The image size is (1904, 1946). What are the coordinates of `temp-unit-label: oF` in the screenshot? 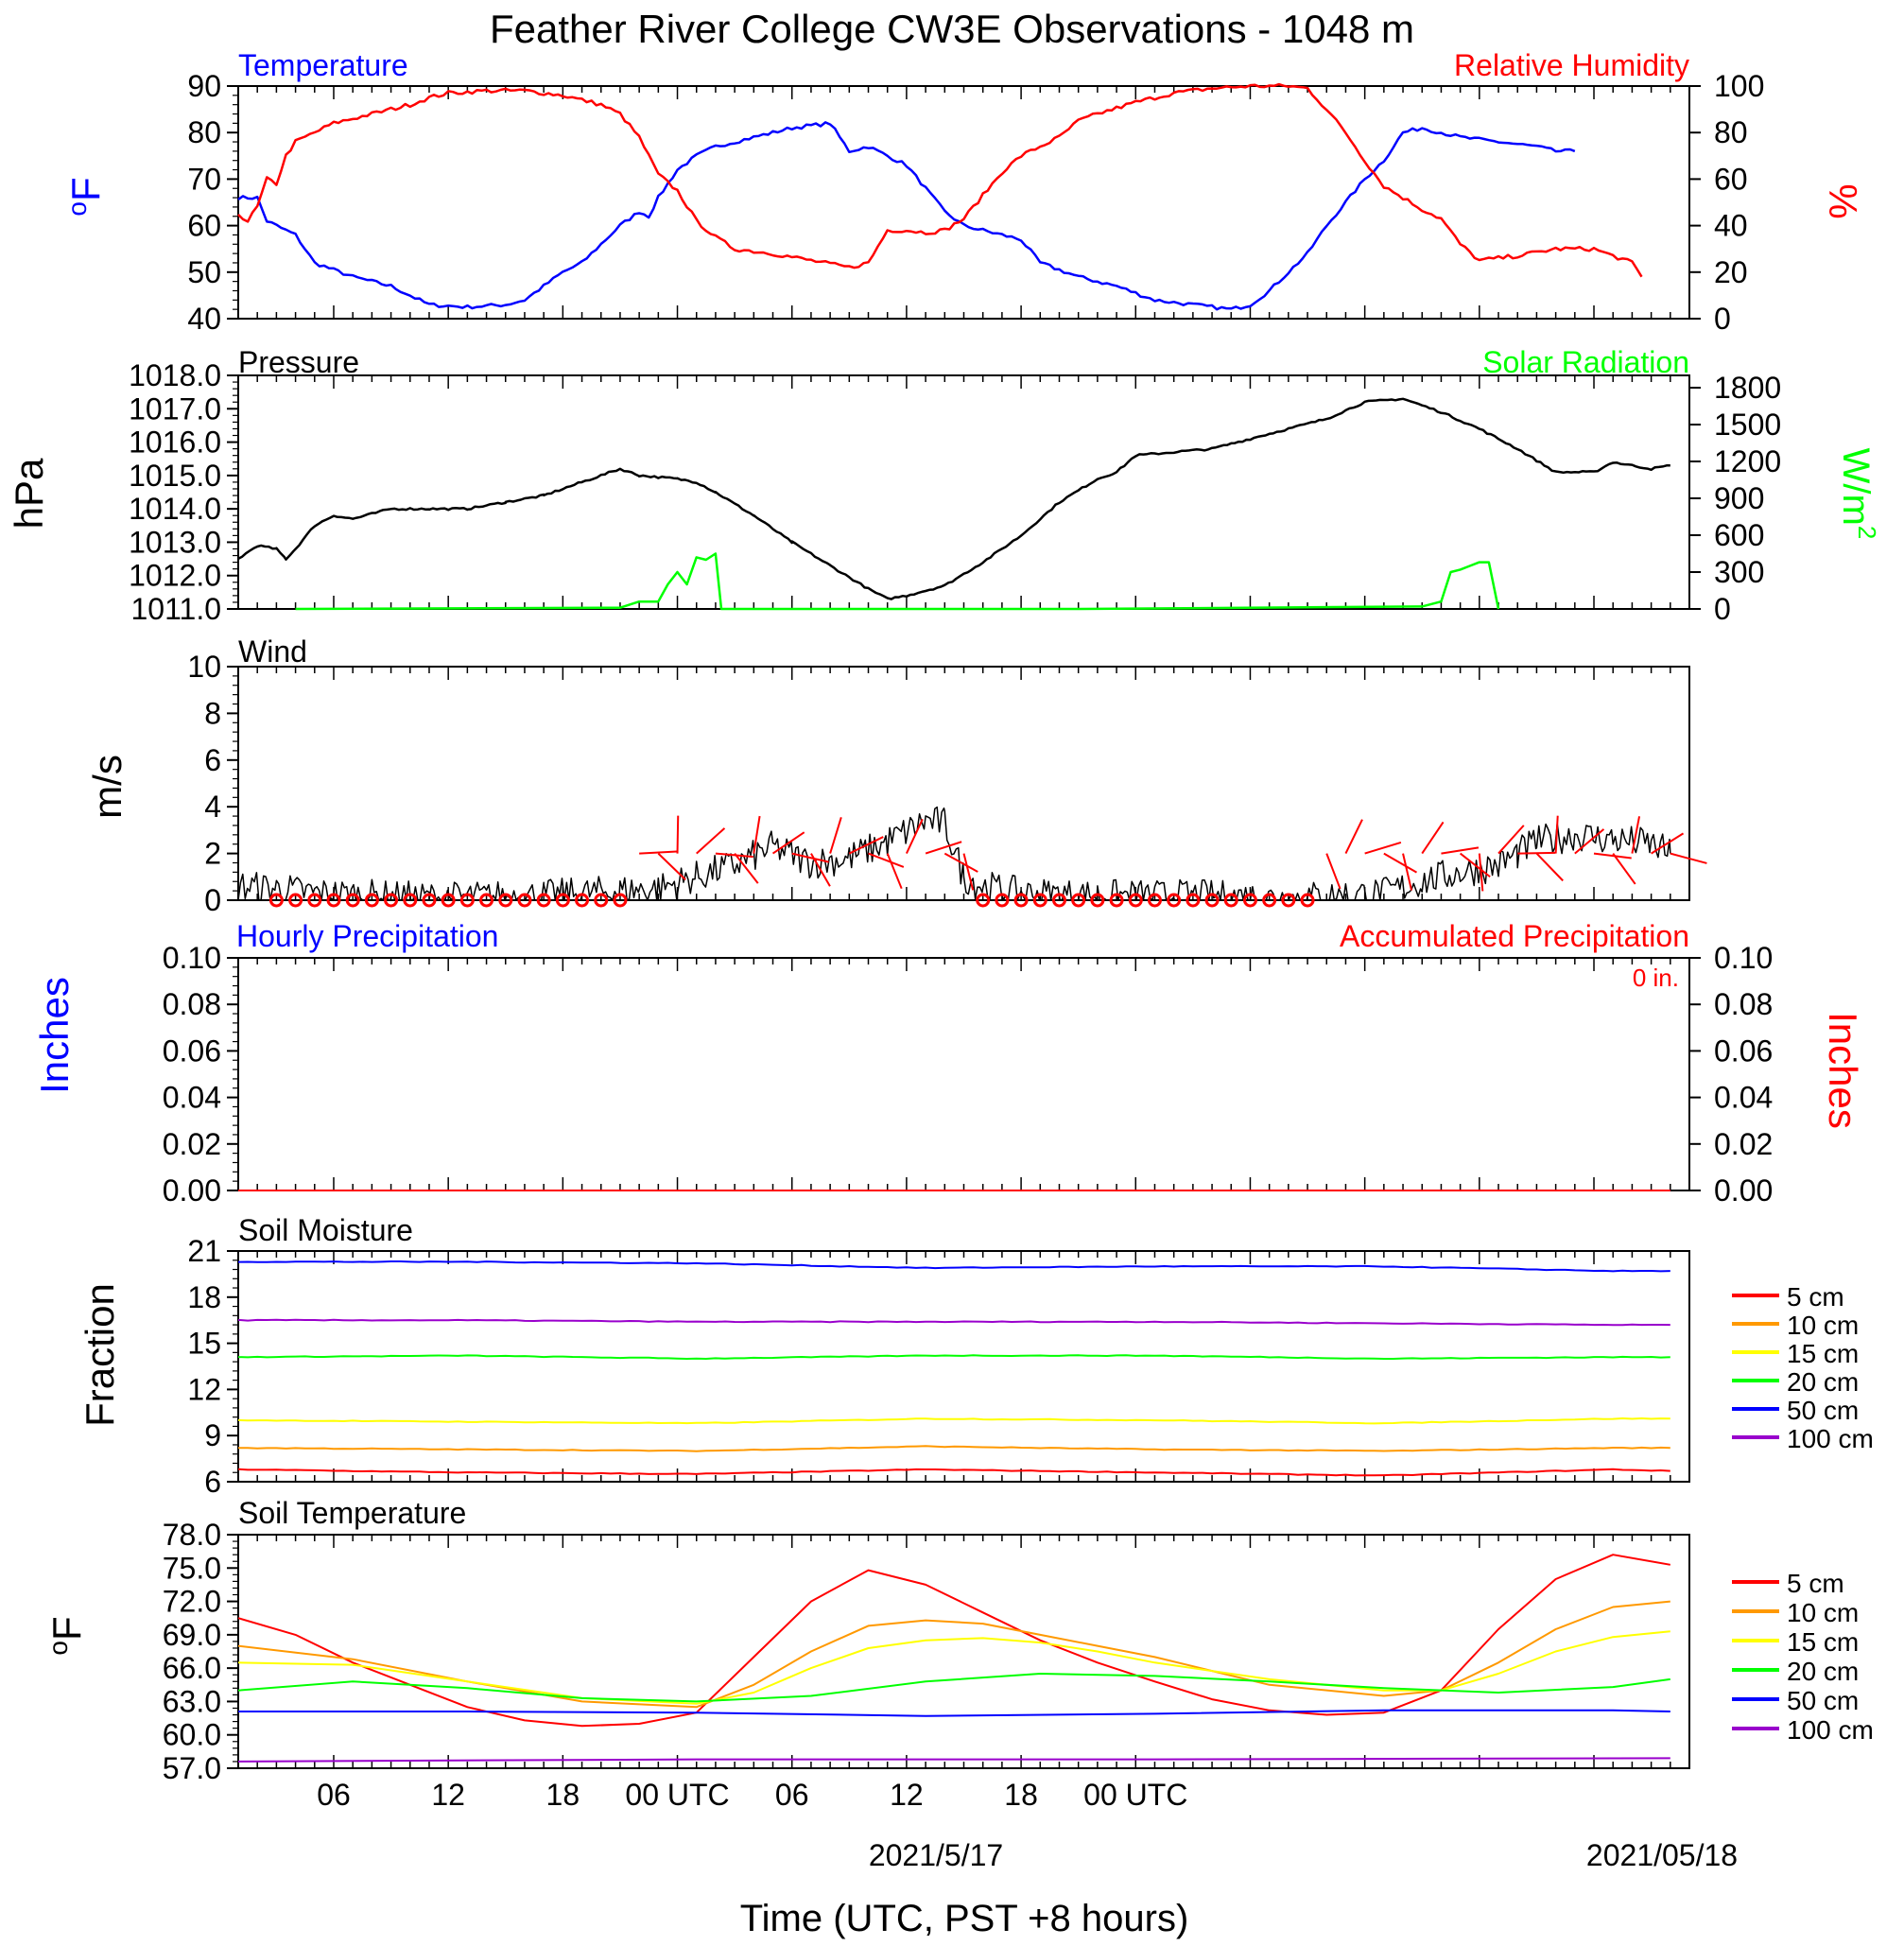 It's located at (85, 197).